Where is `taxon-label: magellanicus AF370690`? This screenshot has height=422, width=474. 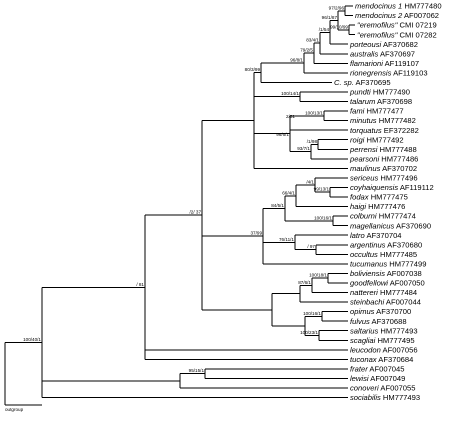
taxon-label: magellanicus AF370690 is located at coordinates (390, 225).